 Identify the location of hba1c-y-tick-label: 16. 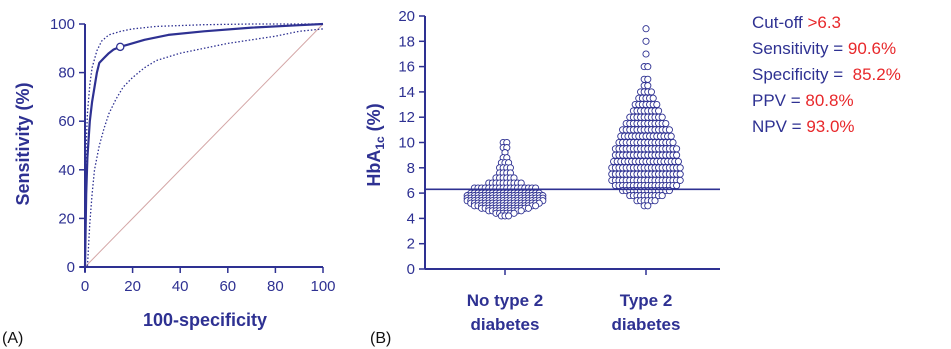
(406, 67).